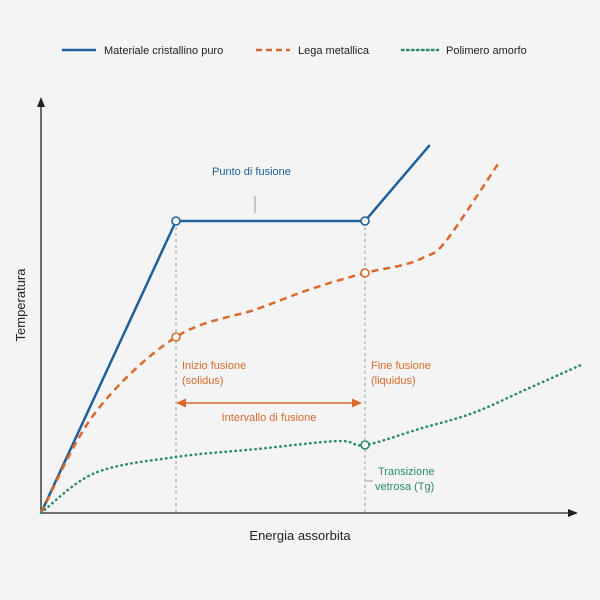 The width and height of the screenshot is (600, 600). Describe the element at coordinates (334, 51) in the screenshot. I see `legend-label-lega: Lega metallica` at that location.